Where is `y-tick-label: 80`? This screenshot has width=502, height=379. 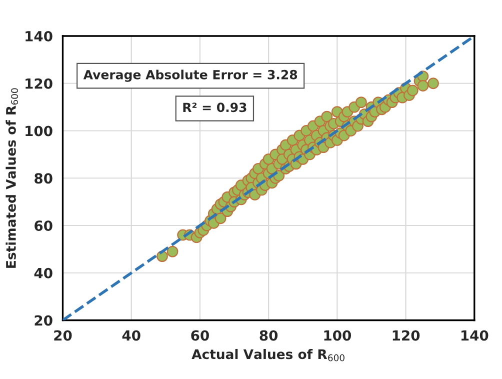
y-tick-label: 80 is located at coordinates (43, 178).